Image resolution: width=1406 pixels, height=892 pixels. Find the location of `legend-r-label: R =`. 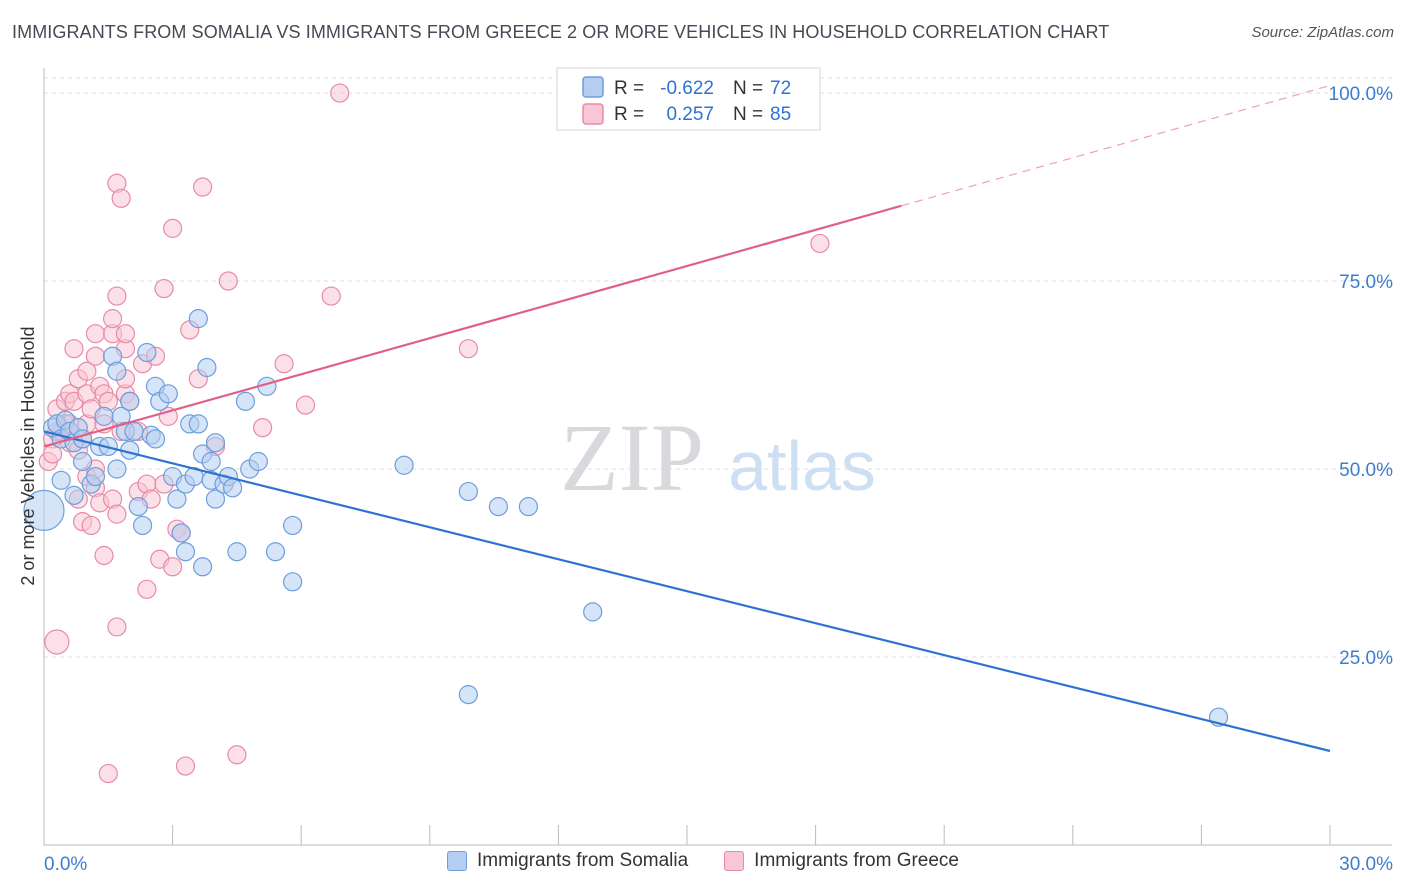

legend-r-label: R = is located at coordinates (629, 88).